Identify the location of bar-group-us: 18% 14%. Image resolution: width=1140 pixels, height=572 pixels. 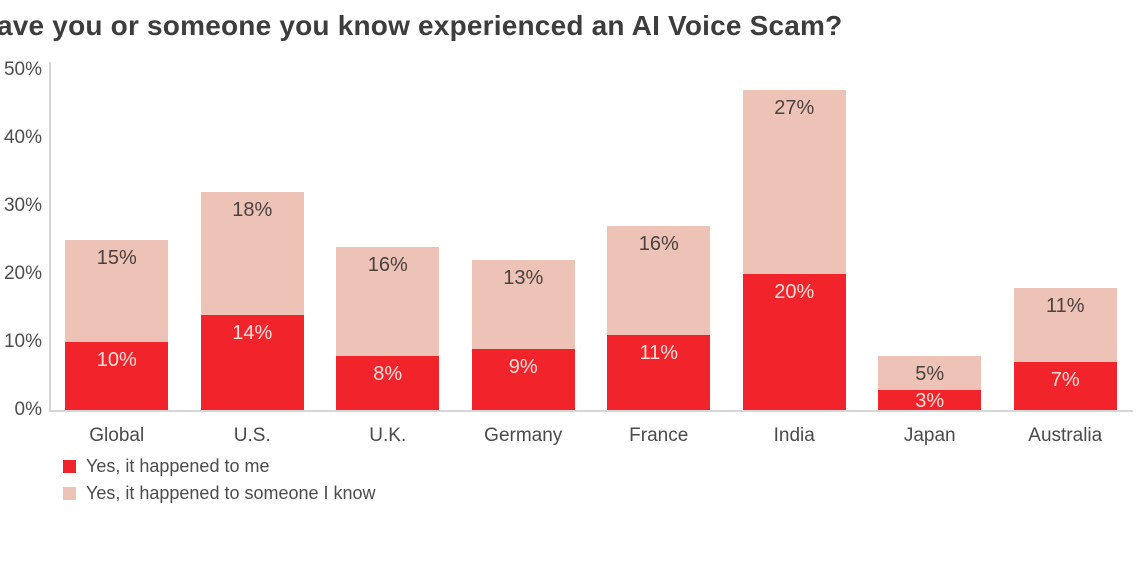
(252, 301).